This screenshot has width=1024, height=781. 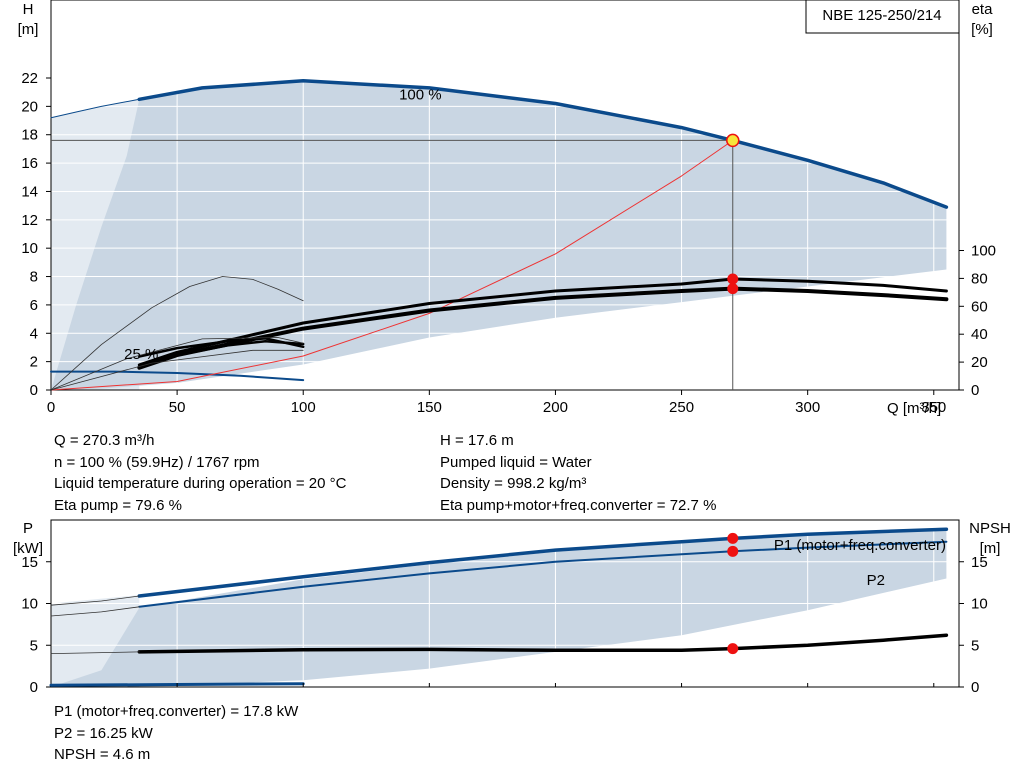 I want to click on y-tick-label: 2, so click(x=34, y=362).